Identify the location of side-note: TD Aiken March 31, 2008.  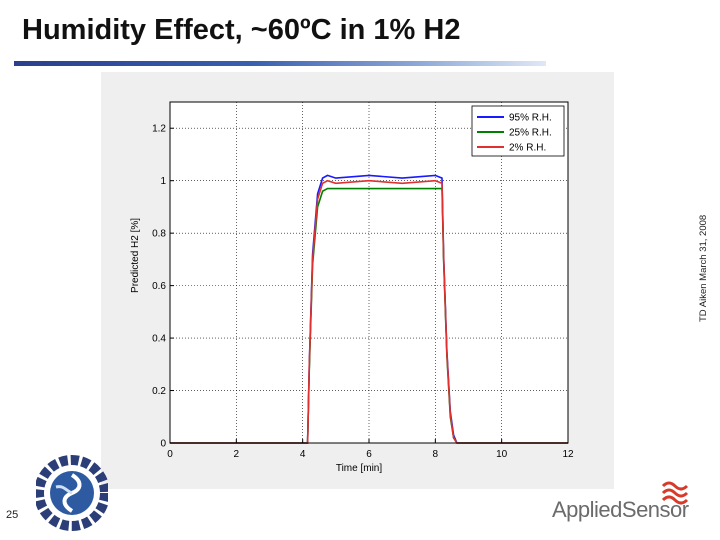
(703, 268).